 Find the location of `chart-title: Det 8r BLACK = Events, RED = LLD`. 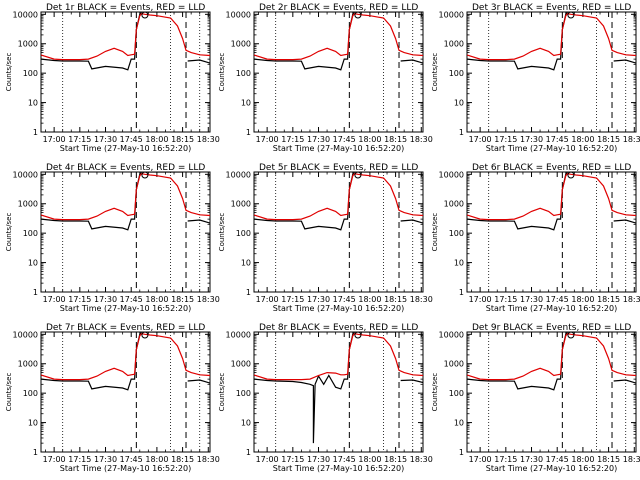

chart-title: Det 8r BLACK = Events, RED = LLD is located at coordinates (338, 328).